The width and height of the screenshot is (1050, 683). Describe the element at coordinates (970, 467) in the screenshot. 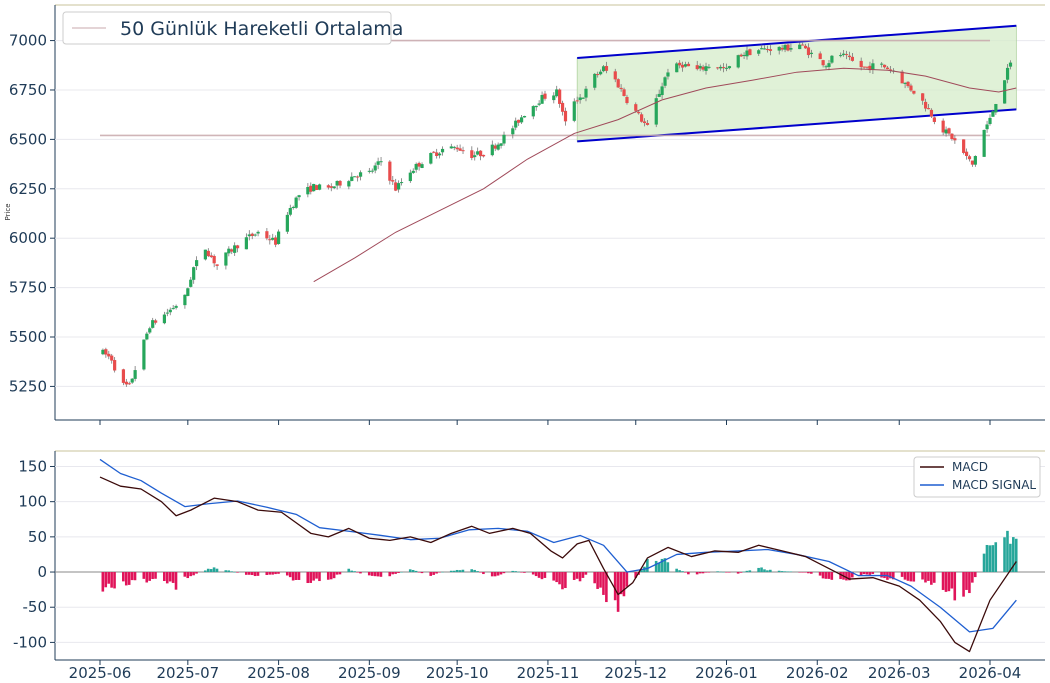

I see `macd-legend-label-macd: MACD` at that location.